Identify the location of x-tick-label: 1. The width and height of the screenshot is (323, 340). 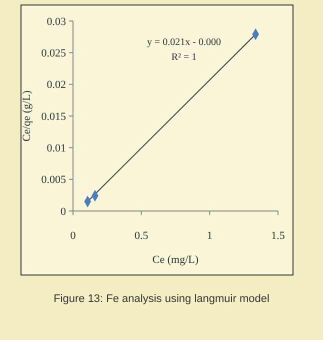
(209, 236).